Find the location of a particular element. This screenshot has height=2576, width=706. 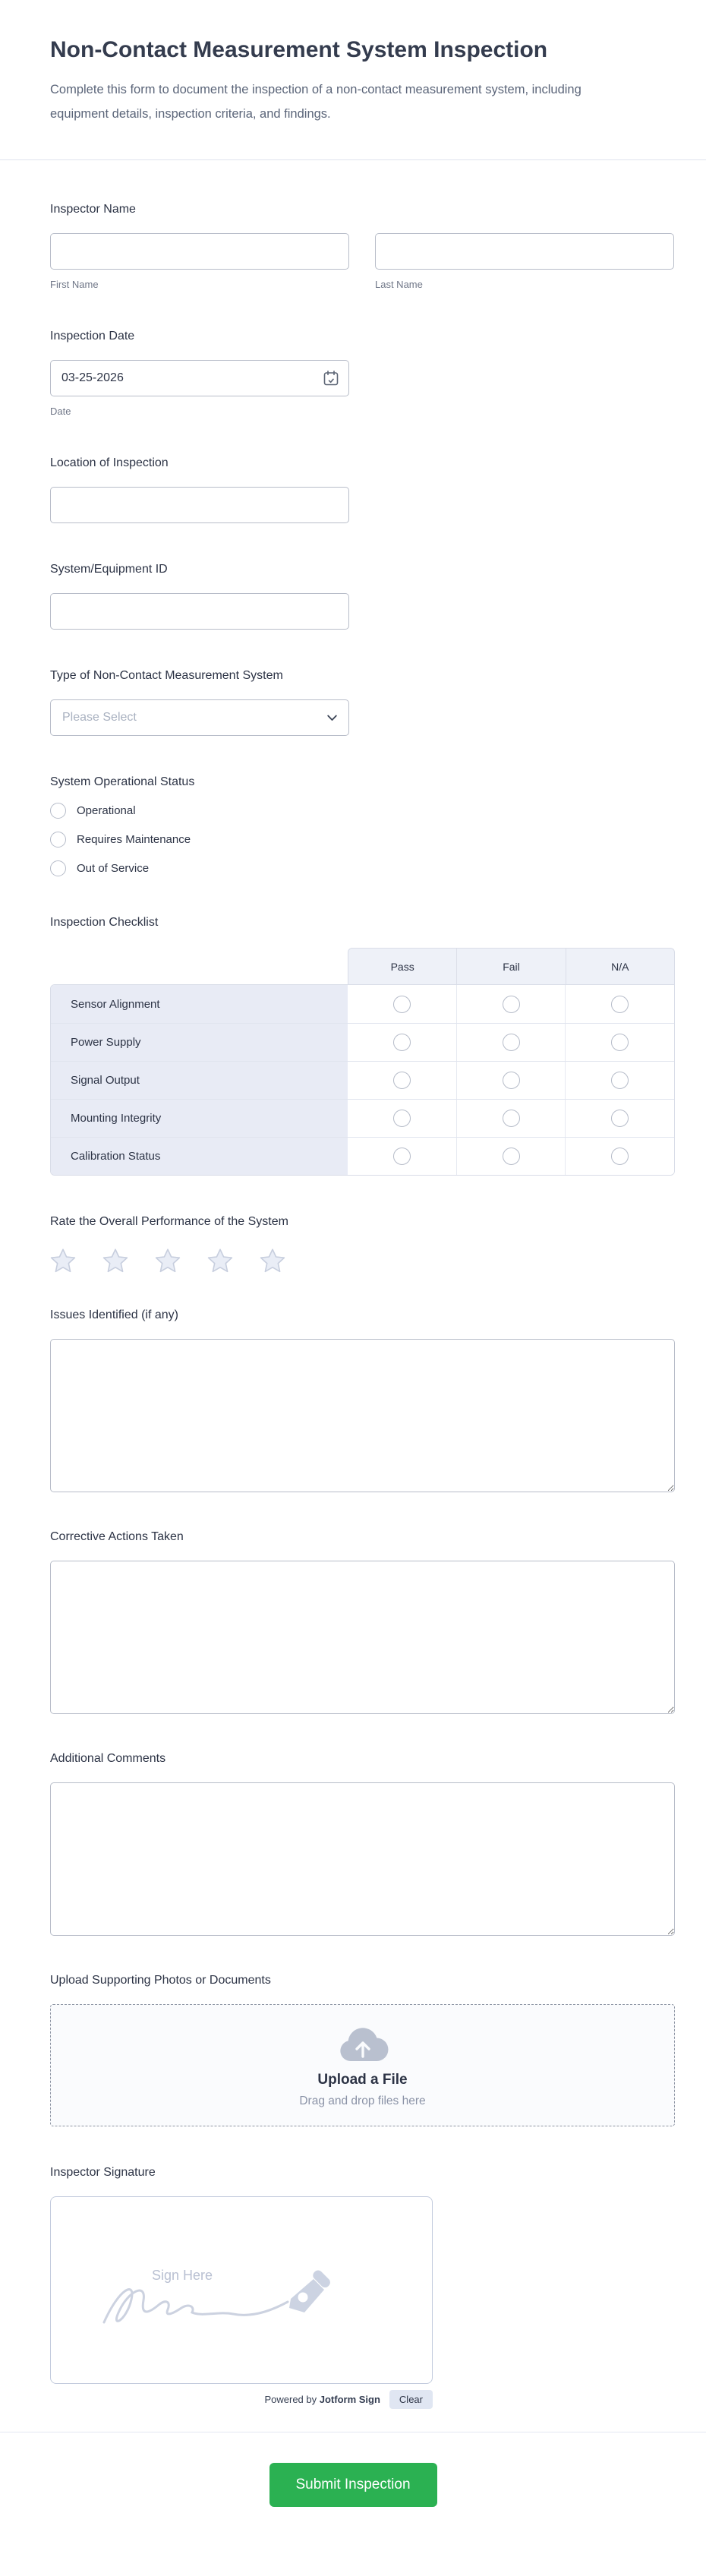

system-type-selected-value: Please Select is located at coordinates (99, 717).